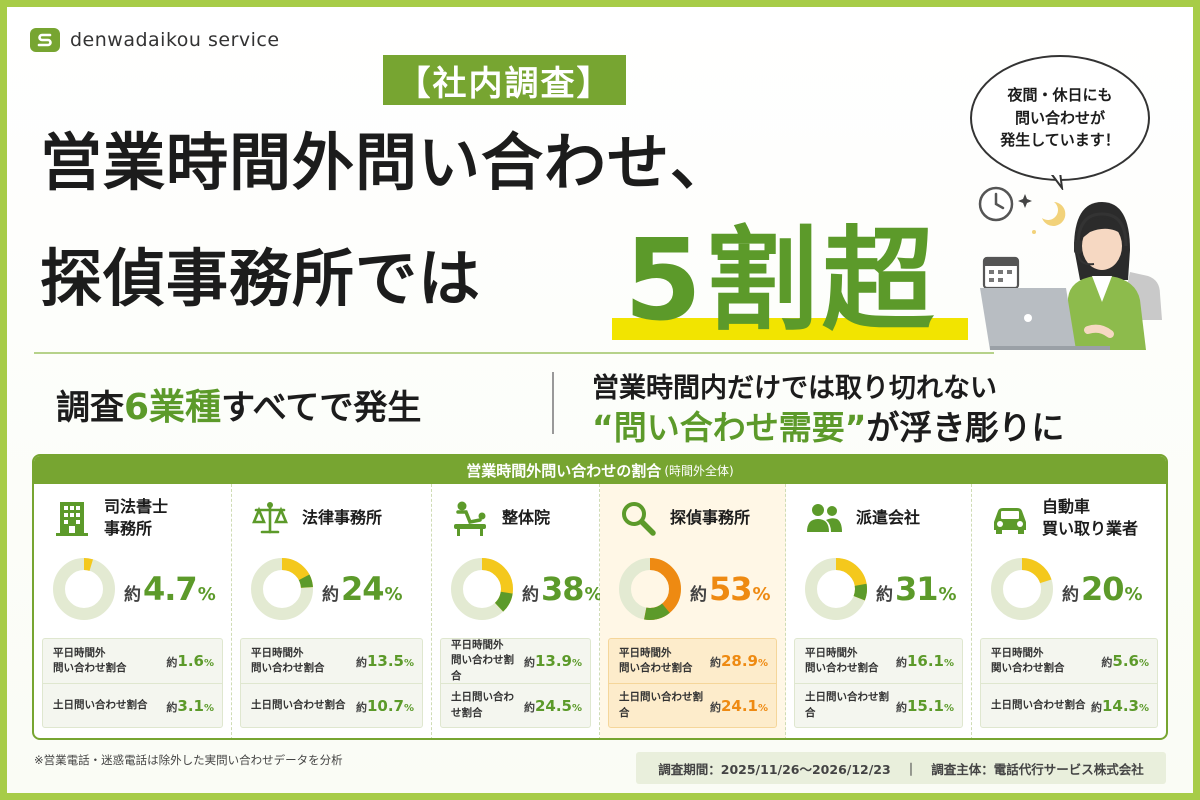 The image size is (1200, 800). What do you see at coordinates (600, 470) in the screenshot?
I see `panel-title: 営業時間外問い合わせの割合 (時間外全体)` at bounding box center [600, 470].